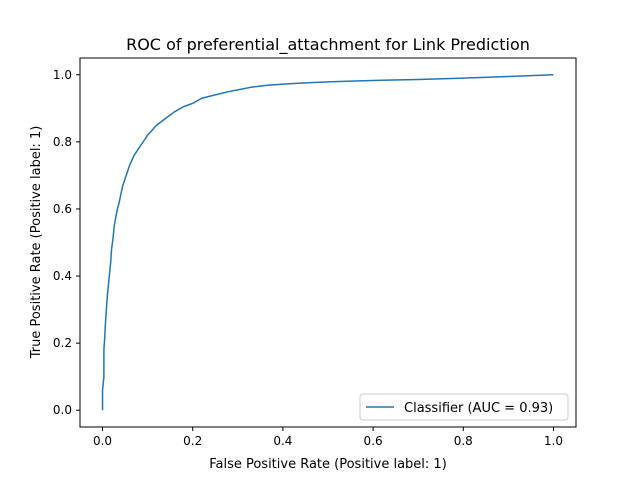 Image resolution: width=640 pixels, height=480 pixels. Describe the element at coordinates (62, 276) in the screenshot. I see `y-tick-label: 0.4` at that location.